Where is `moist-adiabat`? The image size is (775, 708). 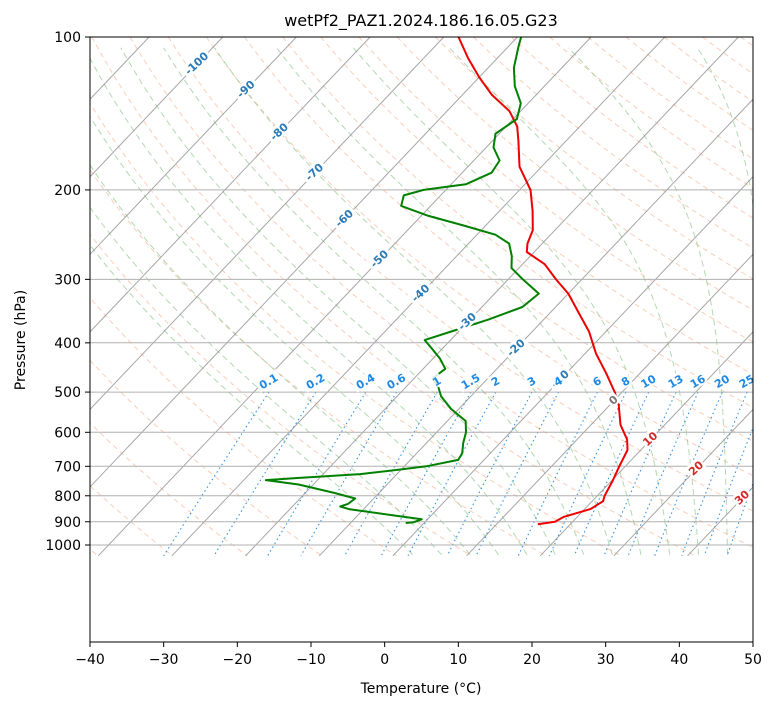 moist-adiabat is located at coordinates (648, 301).